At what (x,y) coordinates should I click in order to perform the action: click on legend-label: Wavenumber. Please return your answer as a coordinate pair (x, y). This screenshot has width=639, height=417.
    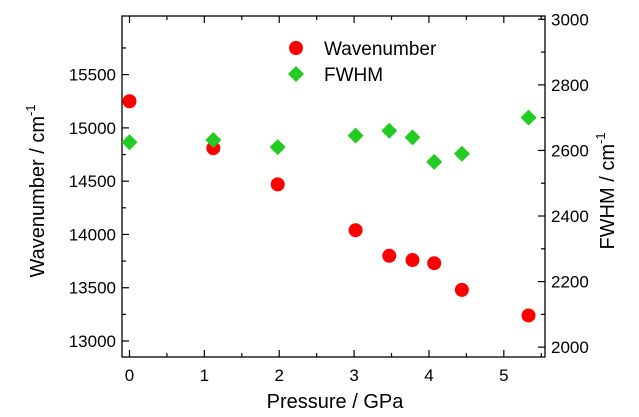
    Looking at the image, I should click on (380, 49).